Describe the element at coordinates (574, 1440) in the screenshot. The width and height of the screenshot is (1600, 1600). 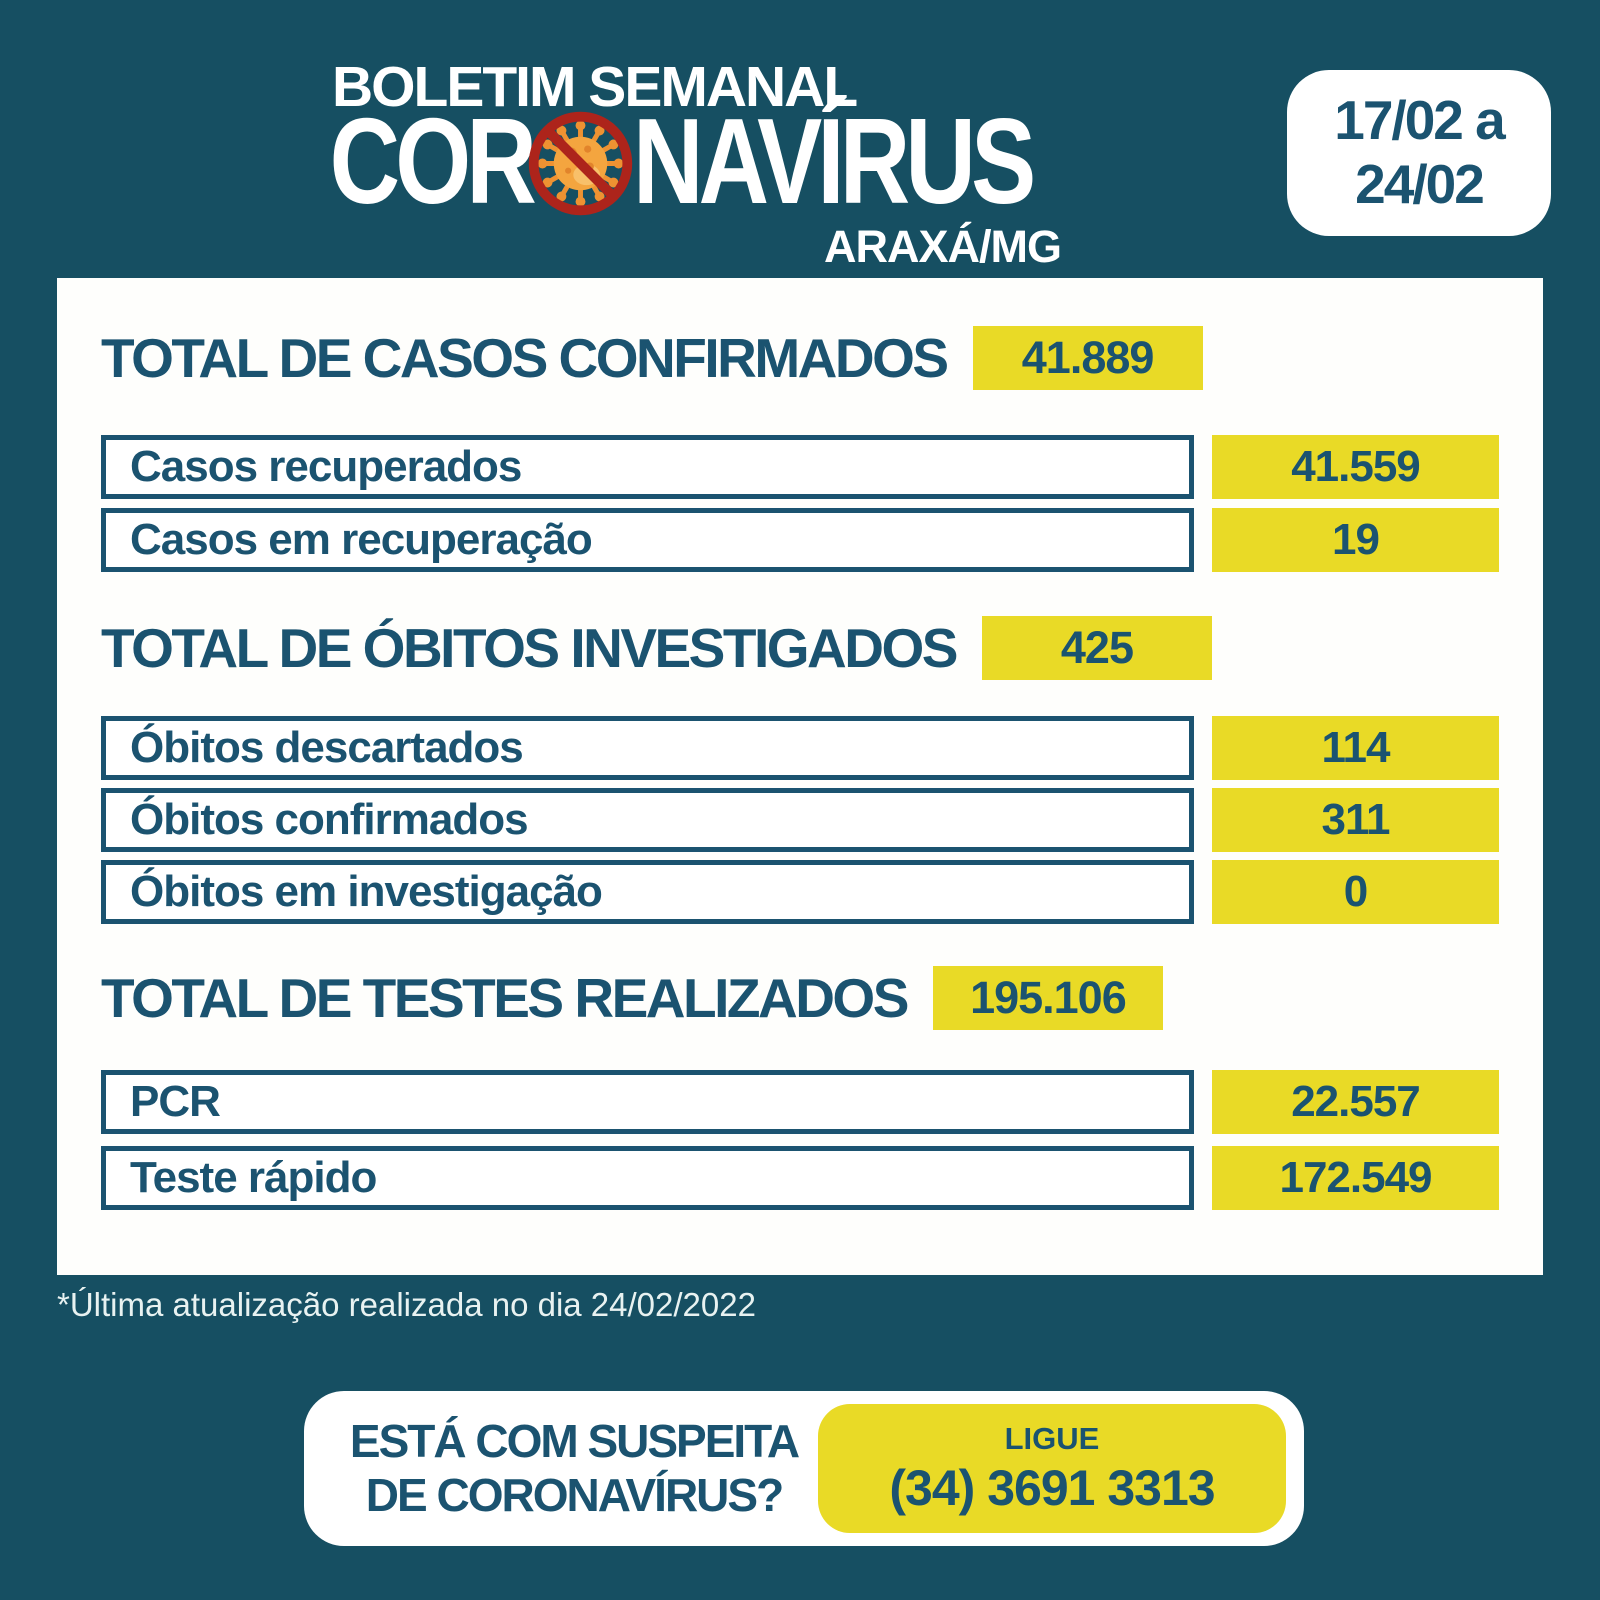
I see `cta-question-line1: ESTÁ COM SUSPEITA` at that location.